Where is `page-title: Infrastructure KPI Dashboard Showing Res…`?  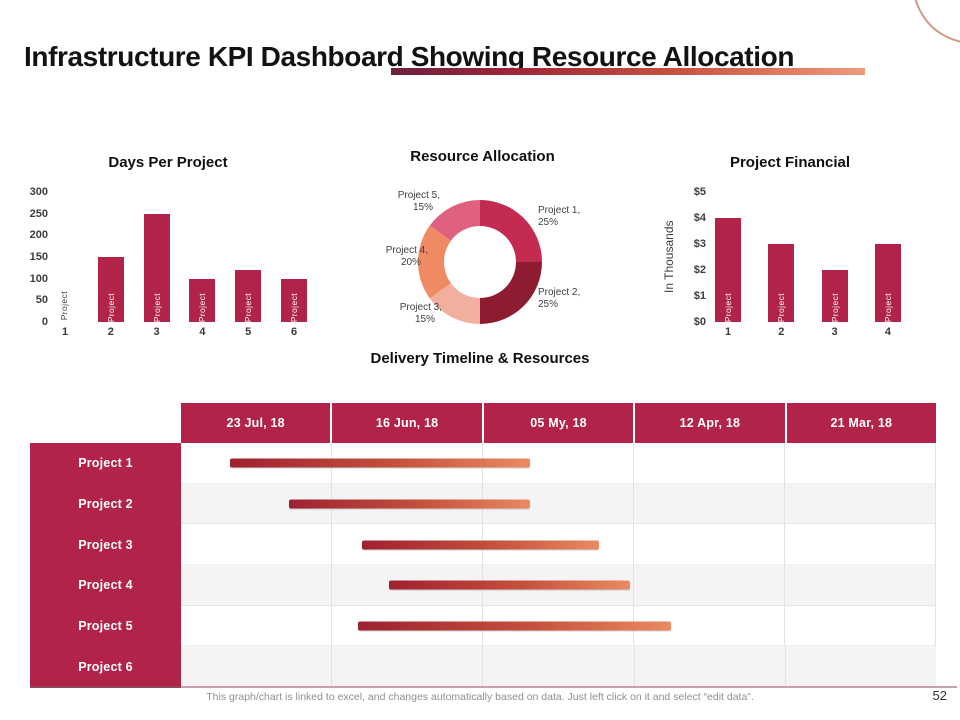 page-title: Infrastructure KPI Dashboard Showing Res… is located at coordinates (409, 56).